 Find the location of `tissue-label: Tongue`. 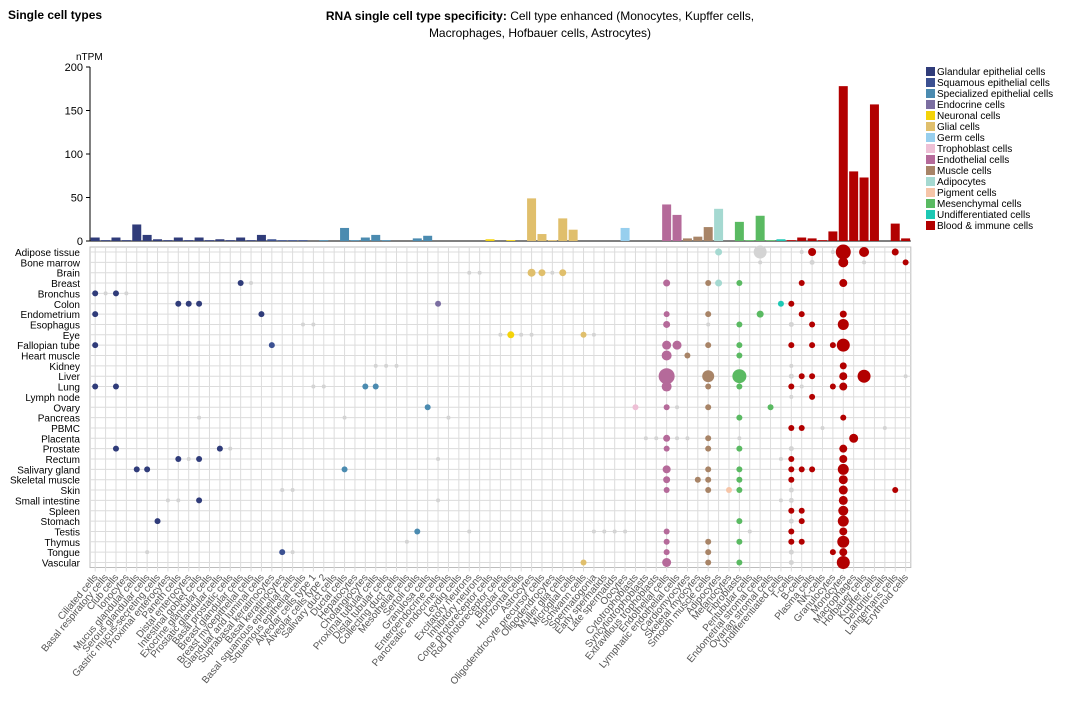

tissue-label: Tongue is located at coordinates (63, 553).